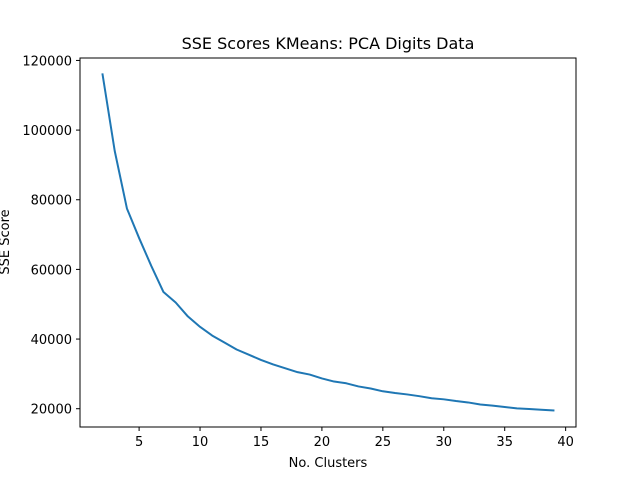  Describe the element at coordinates (565, 442) in the screenshot. I see `x-tick-label: 40` at that location.